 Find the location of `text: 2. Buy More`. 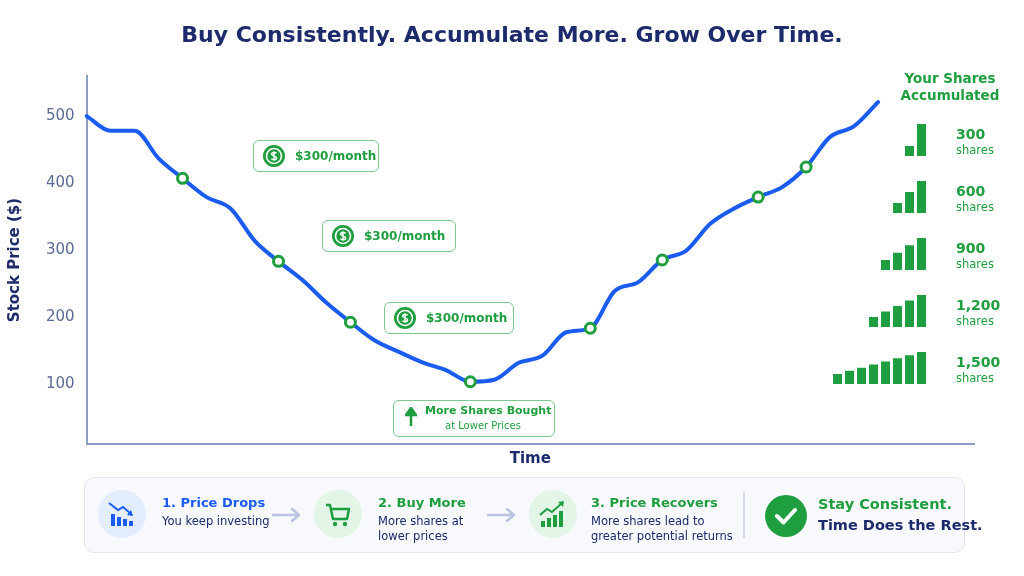

text: 2. Buy More is located at coordinates (422, 502).